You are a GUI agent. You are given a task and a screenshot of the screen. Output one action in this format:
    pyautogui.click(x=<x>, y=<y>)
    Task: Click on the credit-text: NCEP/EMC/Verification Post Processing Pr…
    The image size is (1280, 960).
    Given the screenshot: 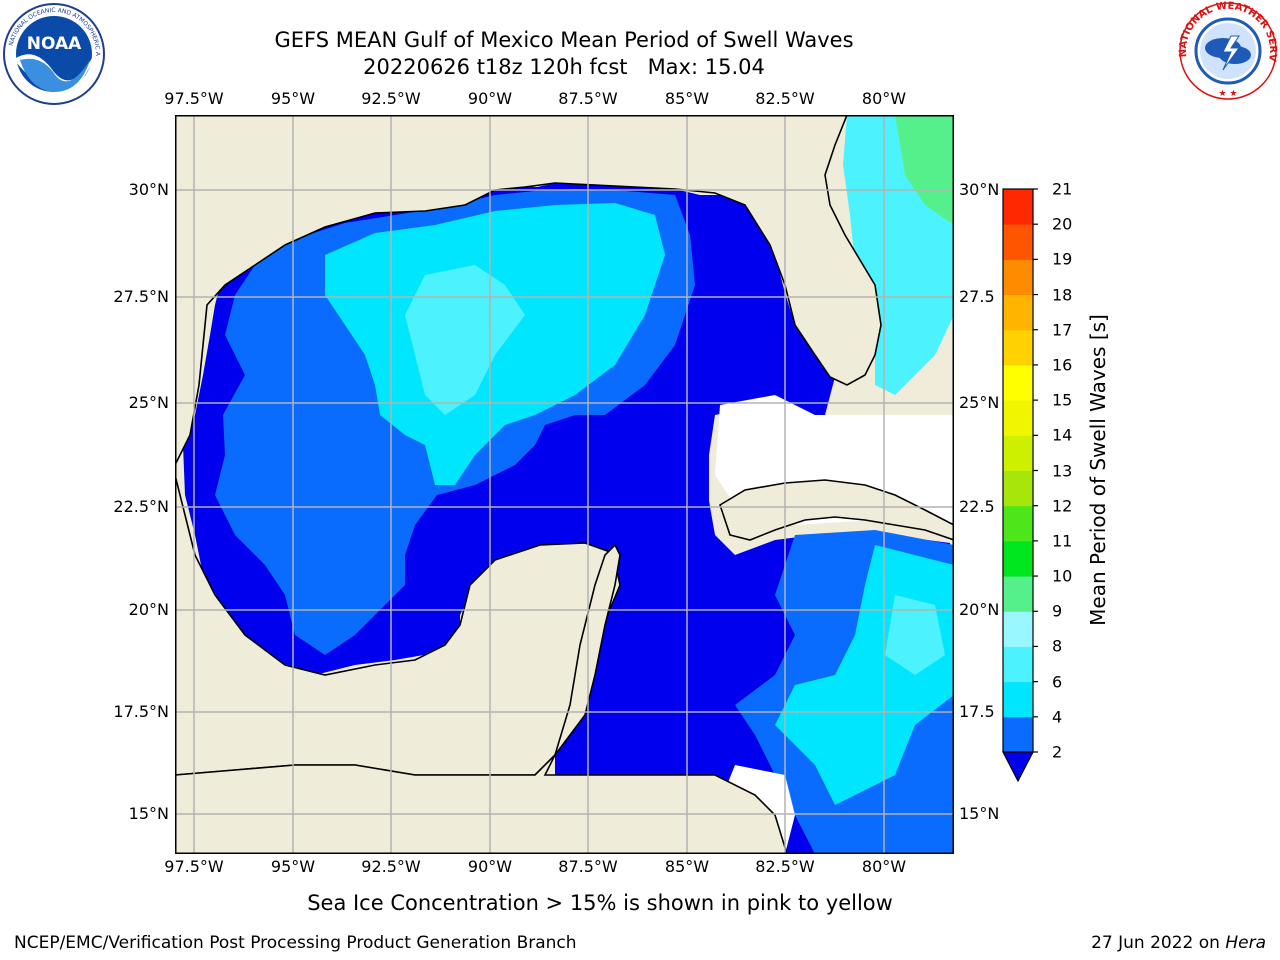 What is the action you would take?
    pyautogui.click(x=295, y=943)
    